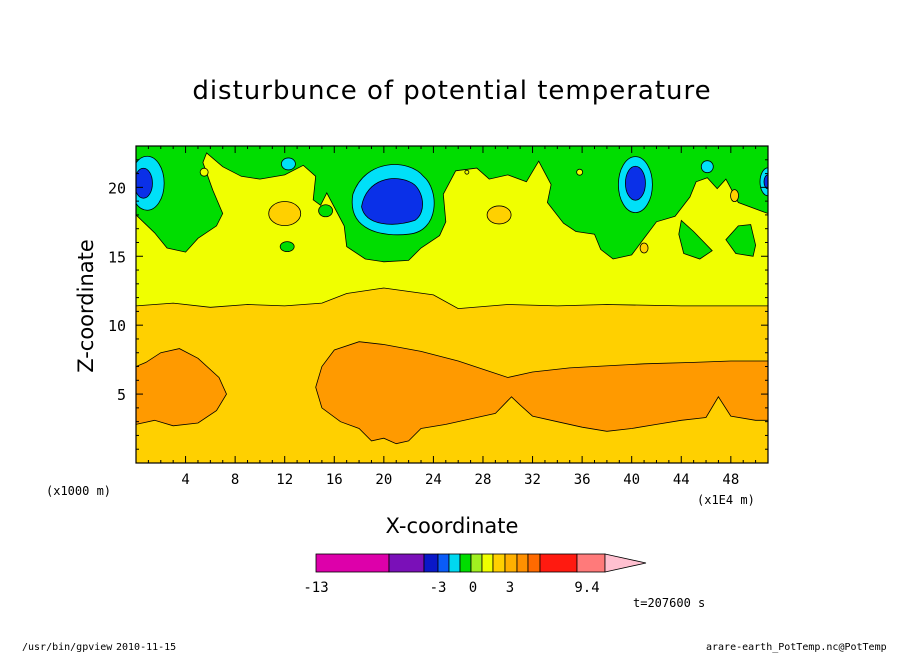  I want to click on x-units-right: (x1E4 m), so click(726, 500).